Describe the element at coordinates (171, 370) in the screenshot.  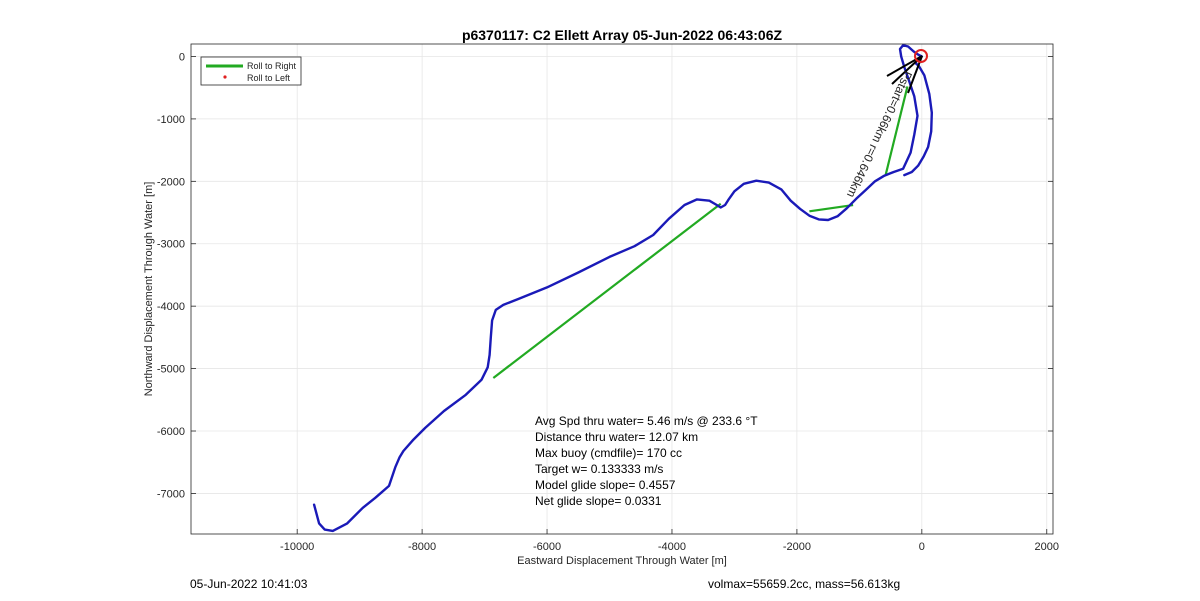
I see `y-tick-label: -5000` at that location.